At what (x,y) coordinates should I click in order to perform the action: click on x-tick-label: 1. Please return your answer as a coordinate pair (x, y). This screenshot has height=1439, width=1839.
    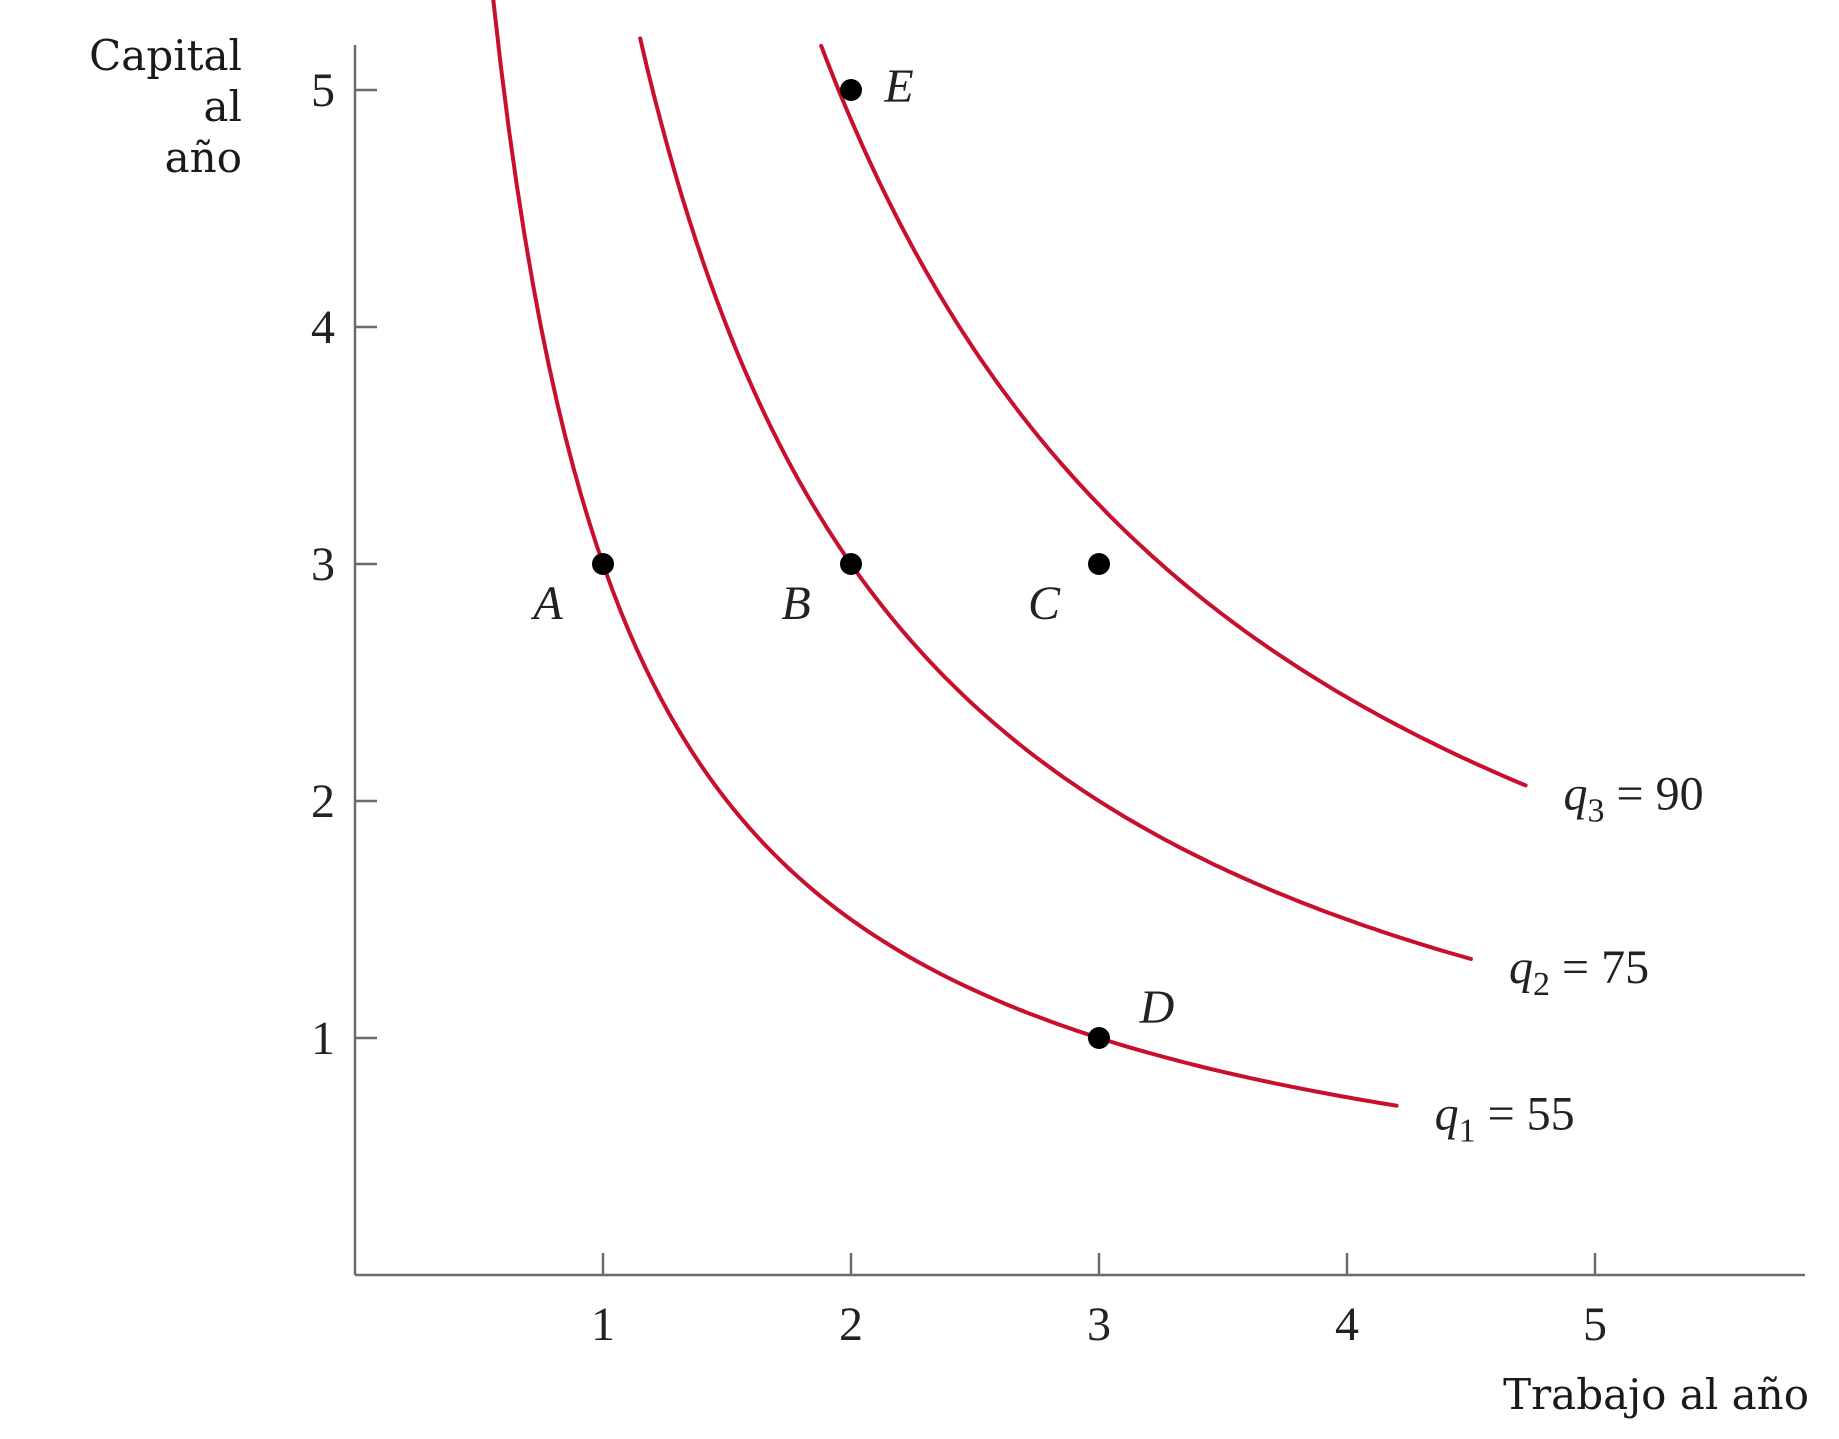
    Looking at the image, I should click on (603, 1324).